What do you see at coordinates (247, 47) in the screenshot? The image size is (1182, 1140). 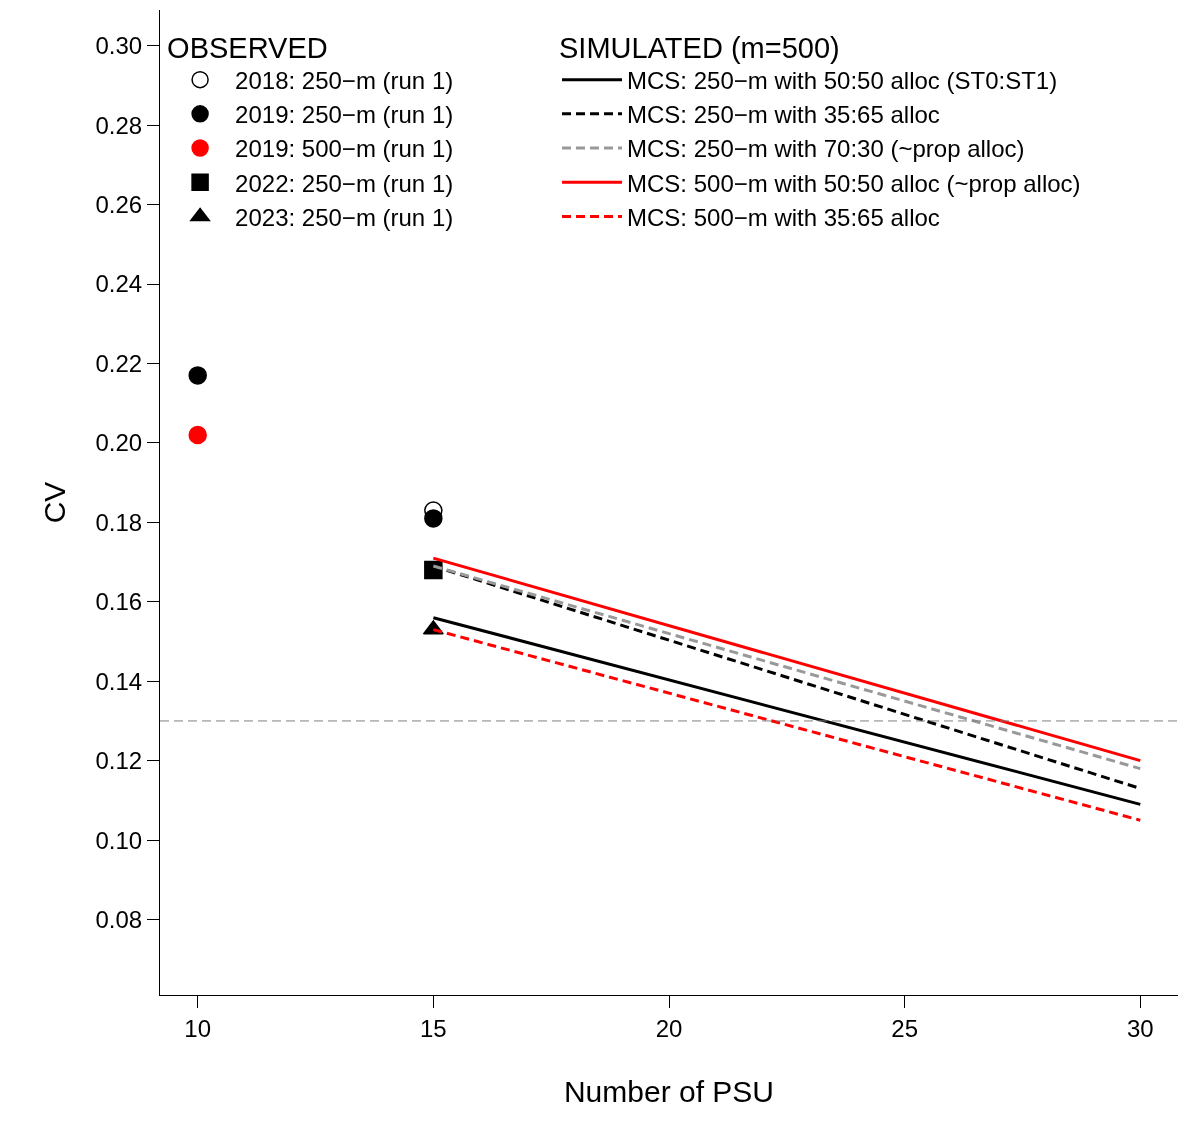 I see `text: OBSERVED` at bounding box center [247, 47].